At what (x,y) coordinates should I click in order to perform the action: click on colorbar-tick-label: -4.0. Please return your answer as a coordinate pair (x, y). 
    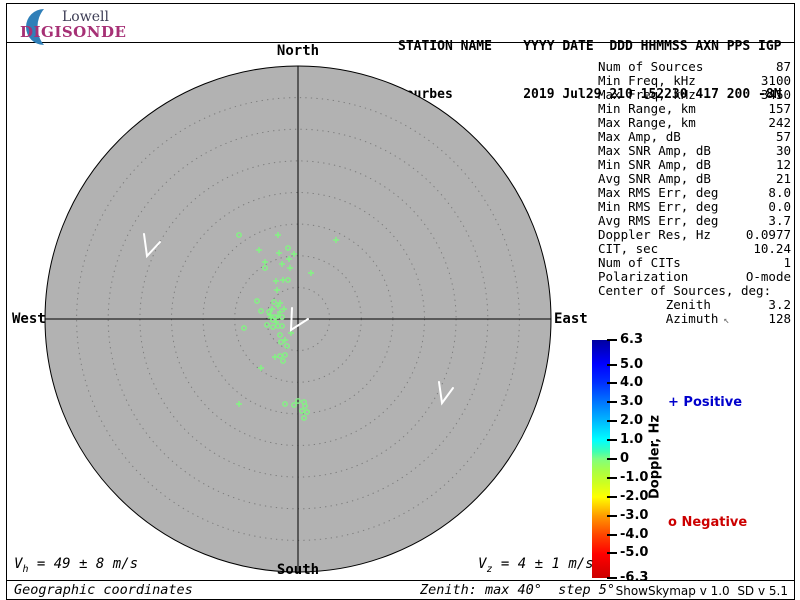
    Looking at the image, I should click on (634, 534).